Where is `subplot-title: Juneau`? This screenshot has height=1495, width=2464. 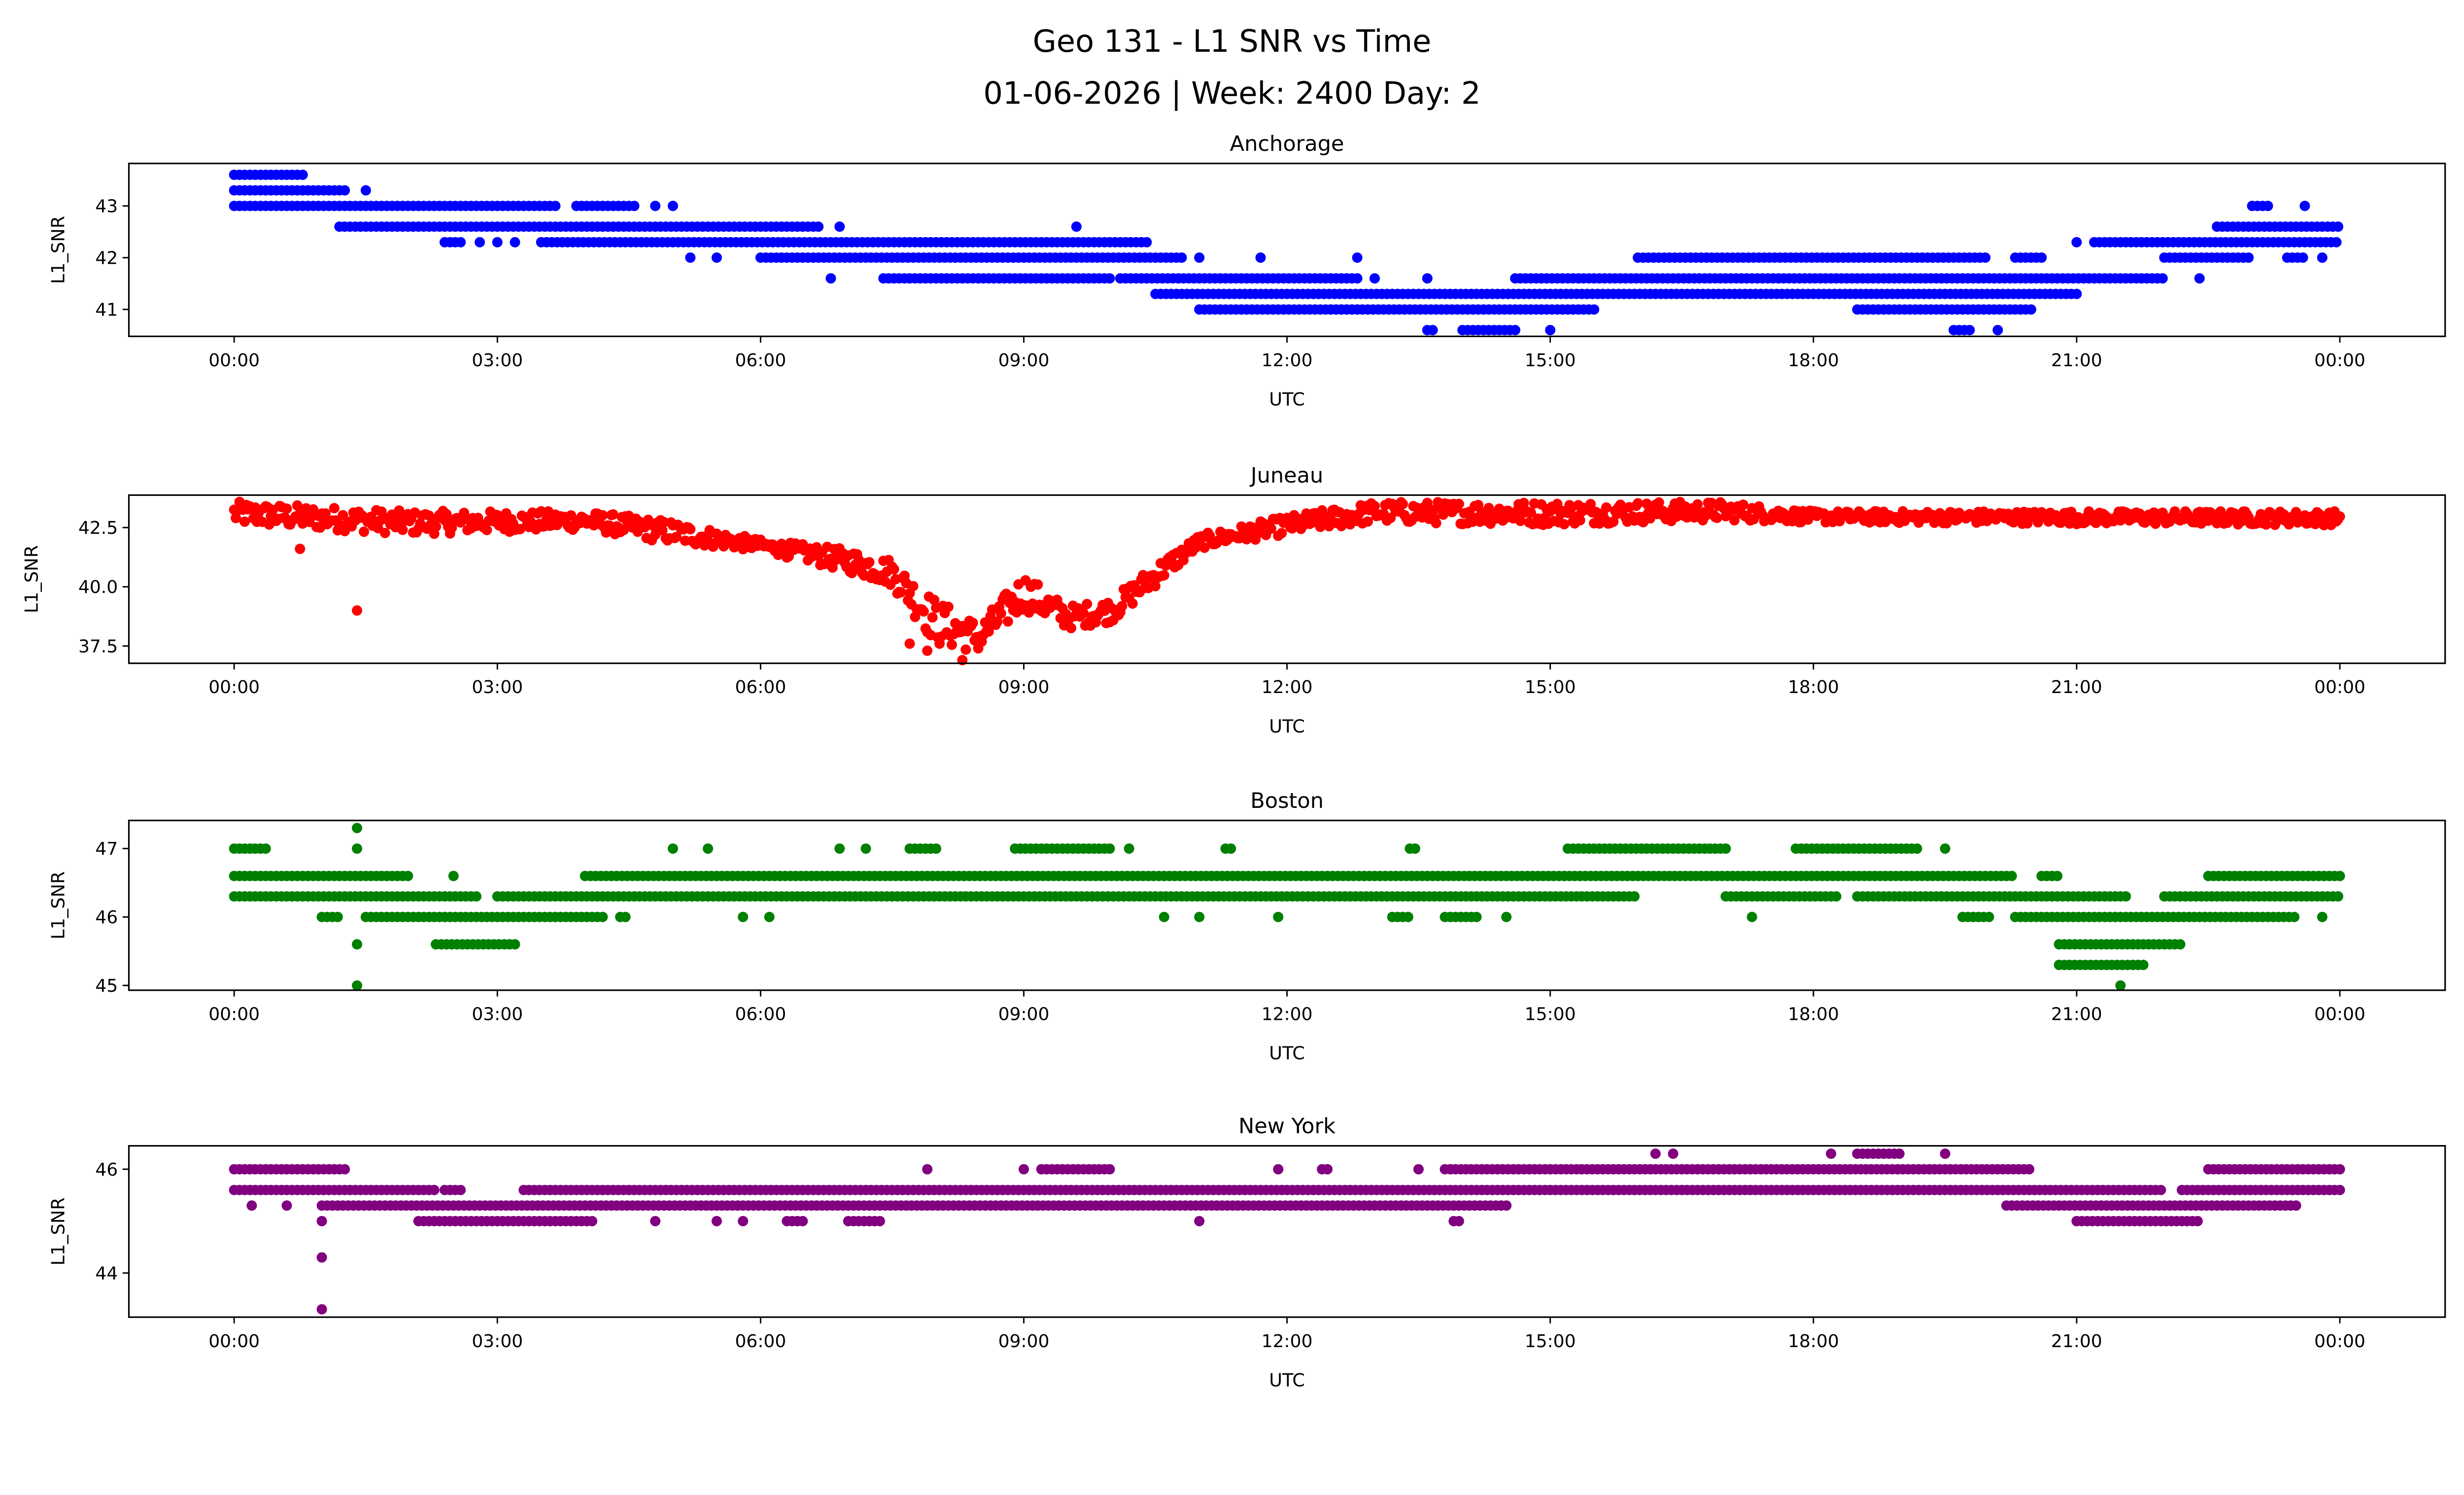 subplot-title: Juneau is located at coordinates (1286, 475).